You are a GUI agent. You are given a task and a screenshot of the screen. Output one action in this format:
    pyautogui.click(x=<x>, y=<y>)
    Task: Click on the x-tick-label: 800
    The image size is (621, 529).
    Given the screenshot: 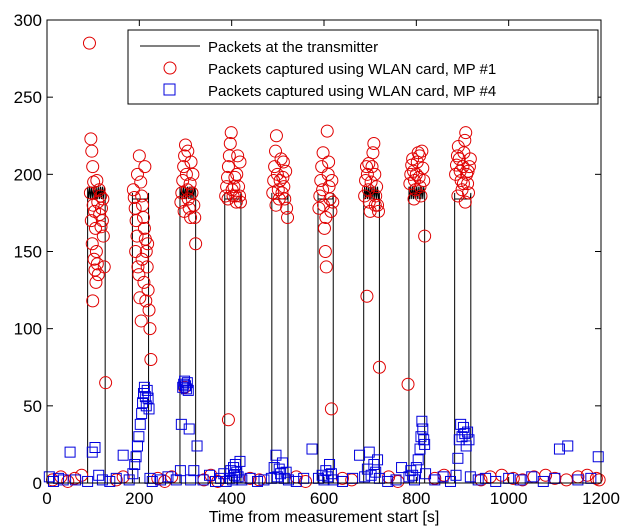 What is the action you would take?
    pyautogui.click(x=416, y=498)
    